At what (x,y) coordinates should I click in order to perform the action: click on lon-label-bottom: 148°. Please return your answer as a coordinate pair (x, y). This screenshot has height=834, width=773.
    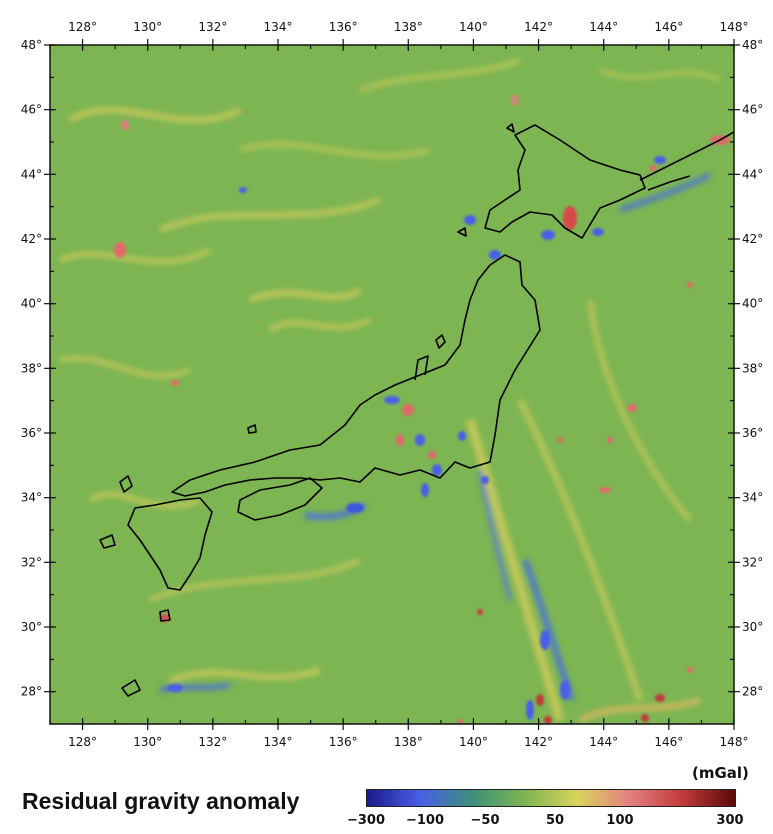
    Looking at the image, I should click on (734, 742).